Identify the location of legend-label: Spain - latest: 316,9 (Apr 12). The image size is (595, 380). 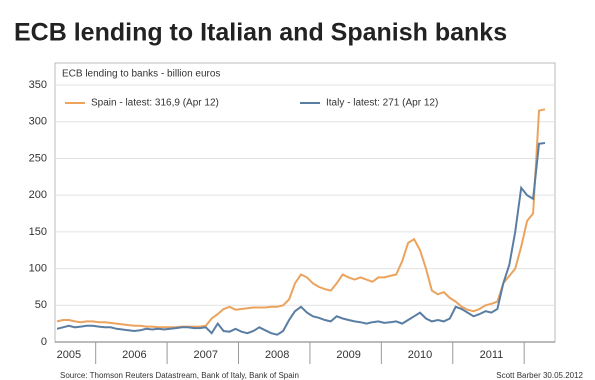
(155, 103).